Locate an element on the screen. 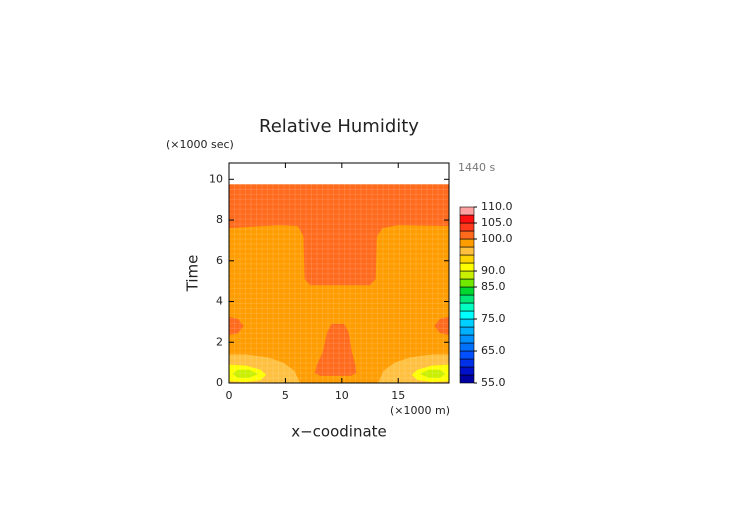 The width and height of the screenshot is (752, 532). y-tick-label: 0 is located at coordinates (219, 382).